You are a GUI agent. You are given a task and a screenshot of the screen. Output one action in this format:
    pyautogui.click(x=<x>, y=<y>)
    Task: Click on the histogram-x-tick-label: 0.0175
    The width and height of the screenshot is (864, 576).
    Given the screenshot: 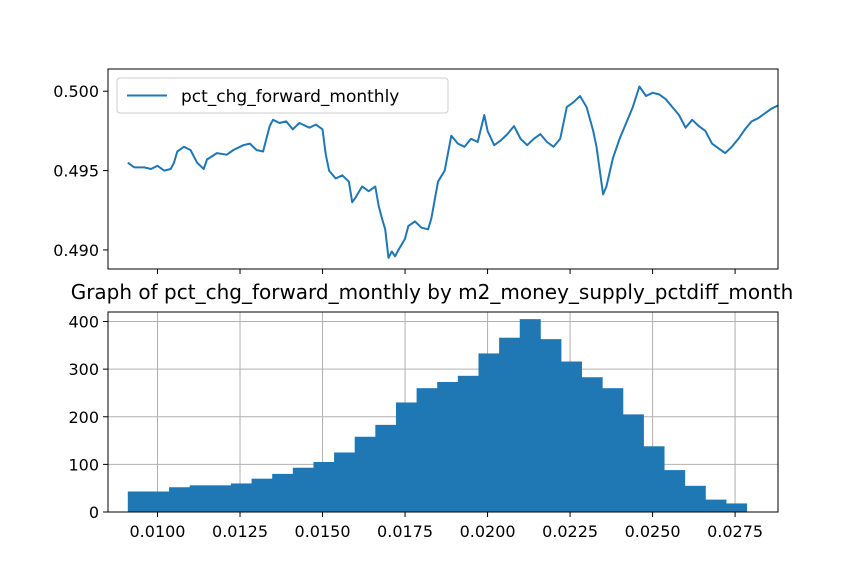 What is the action you would take?
    pyautogui.click(x=405, y=531)
    